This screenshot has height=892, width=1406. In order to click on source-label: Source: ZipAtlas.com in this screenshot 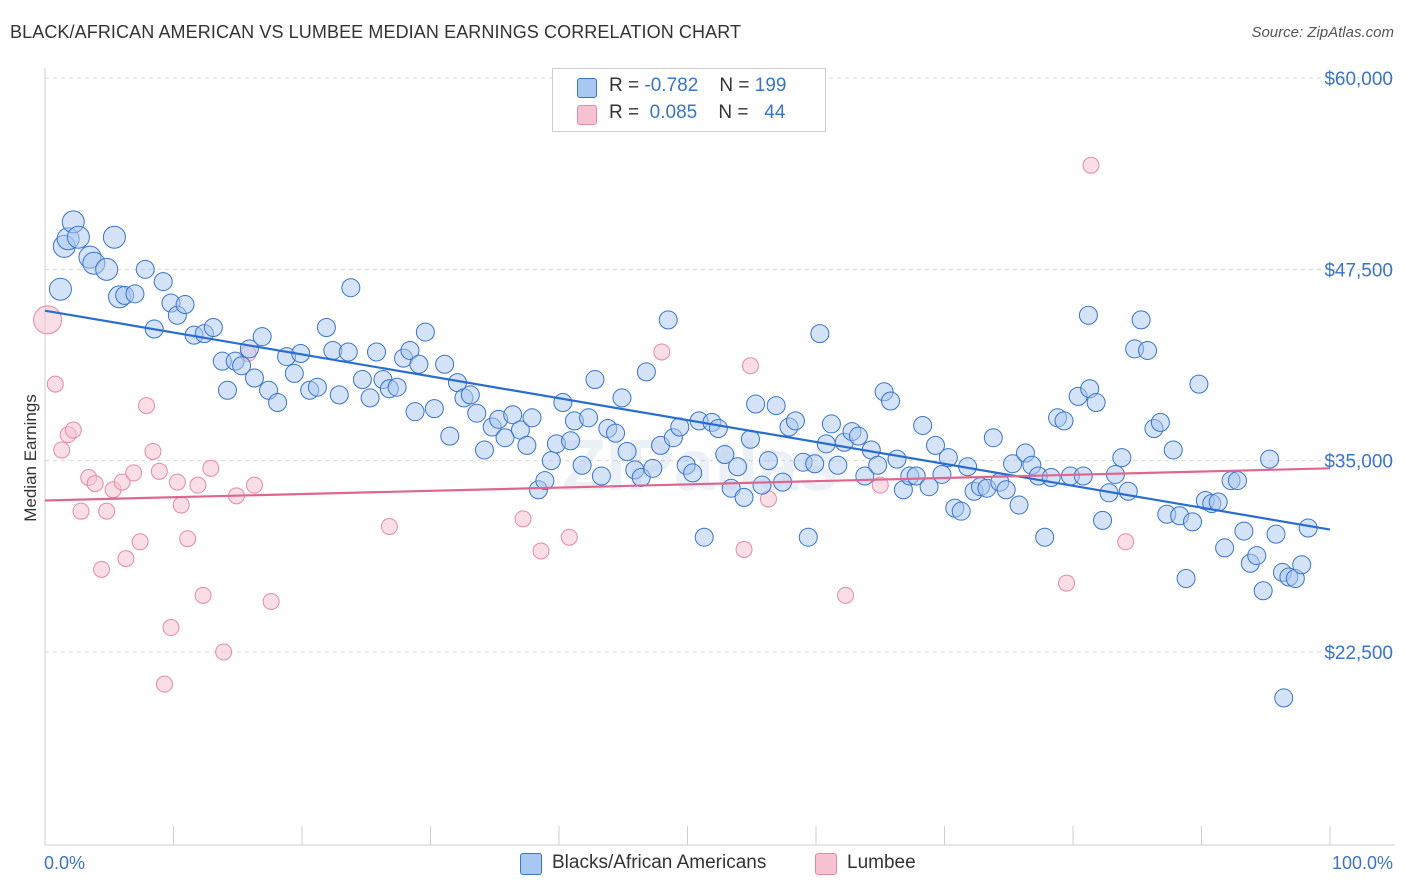, I will do `click(1322, 32)`.